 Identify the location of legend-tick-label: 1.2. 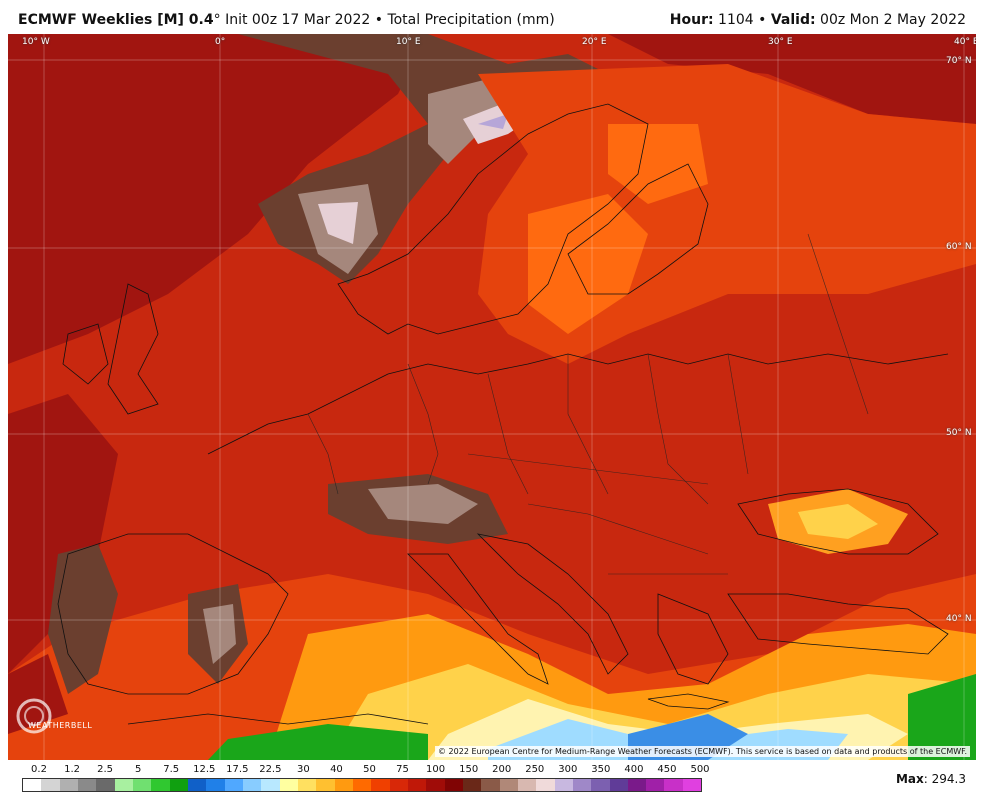
(72, 769).